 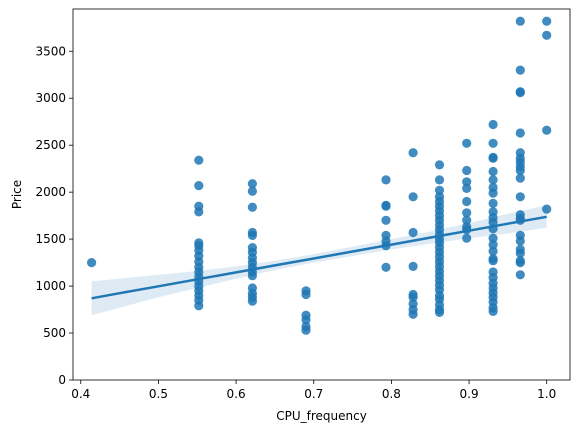 I want to click on y-axis-label: Price, so click(x=17, y=194).